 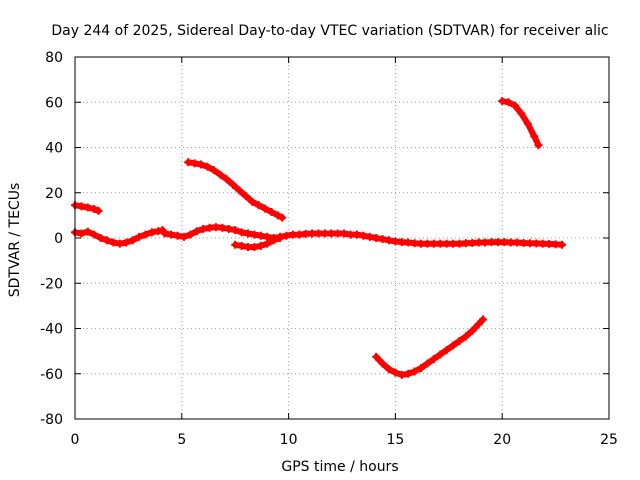 I want to click on x-tick-label: 10, so click(x=289, y=440).